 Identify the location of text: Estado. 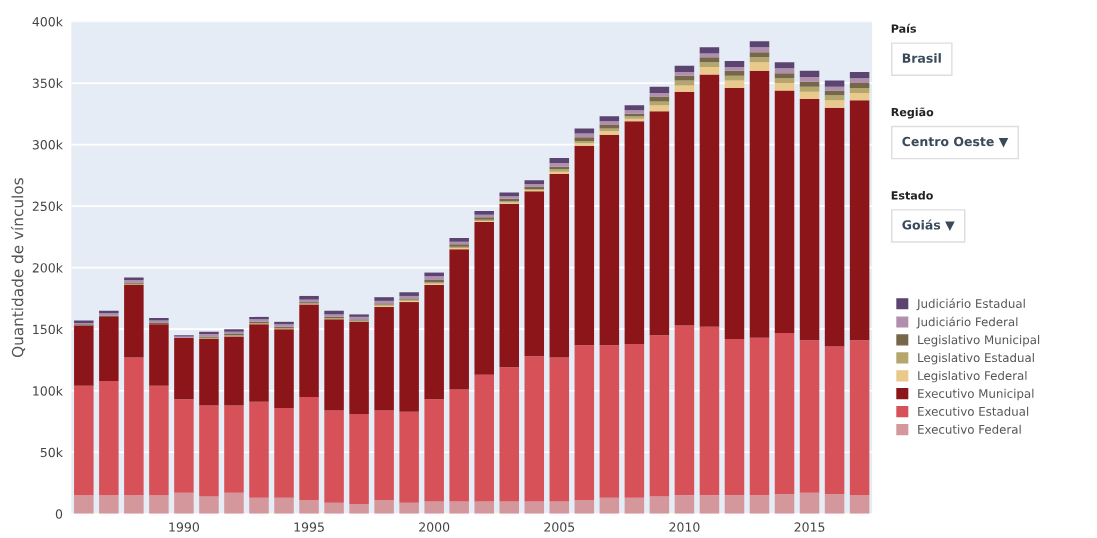
(912, 195).